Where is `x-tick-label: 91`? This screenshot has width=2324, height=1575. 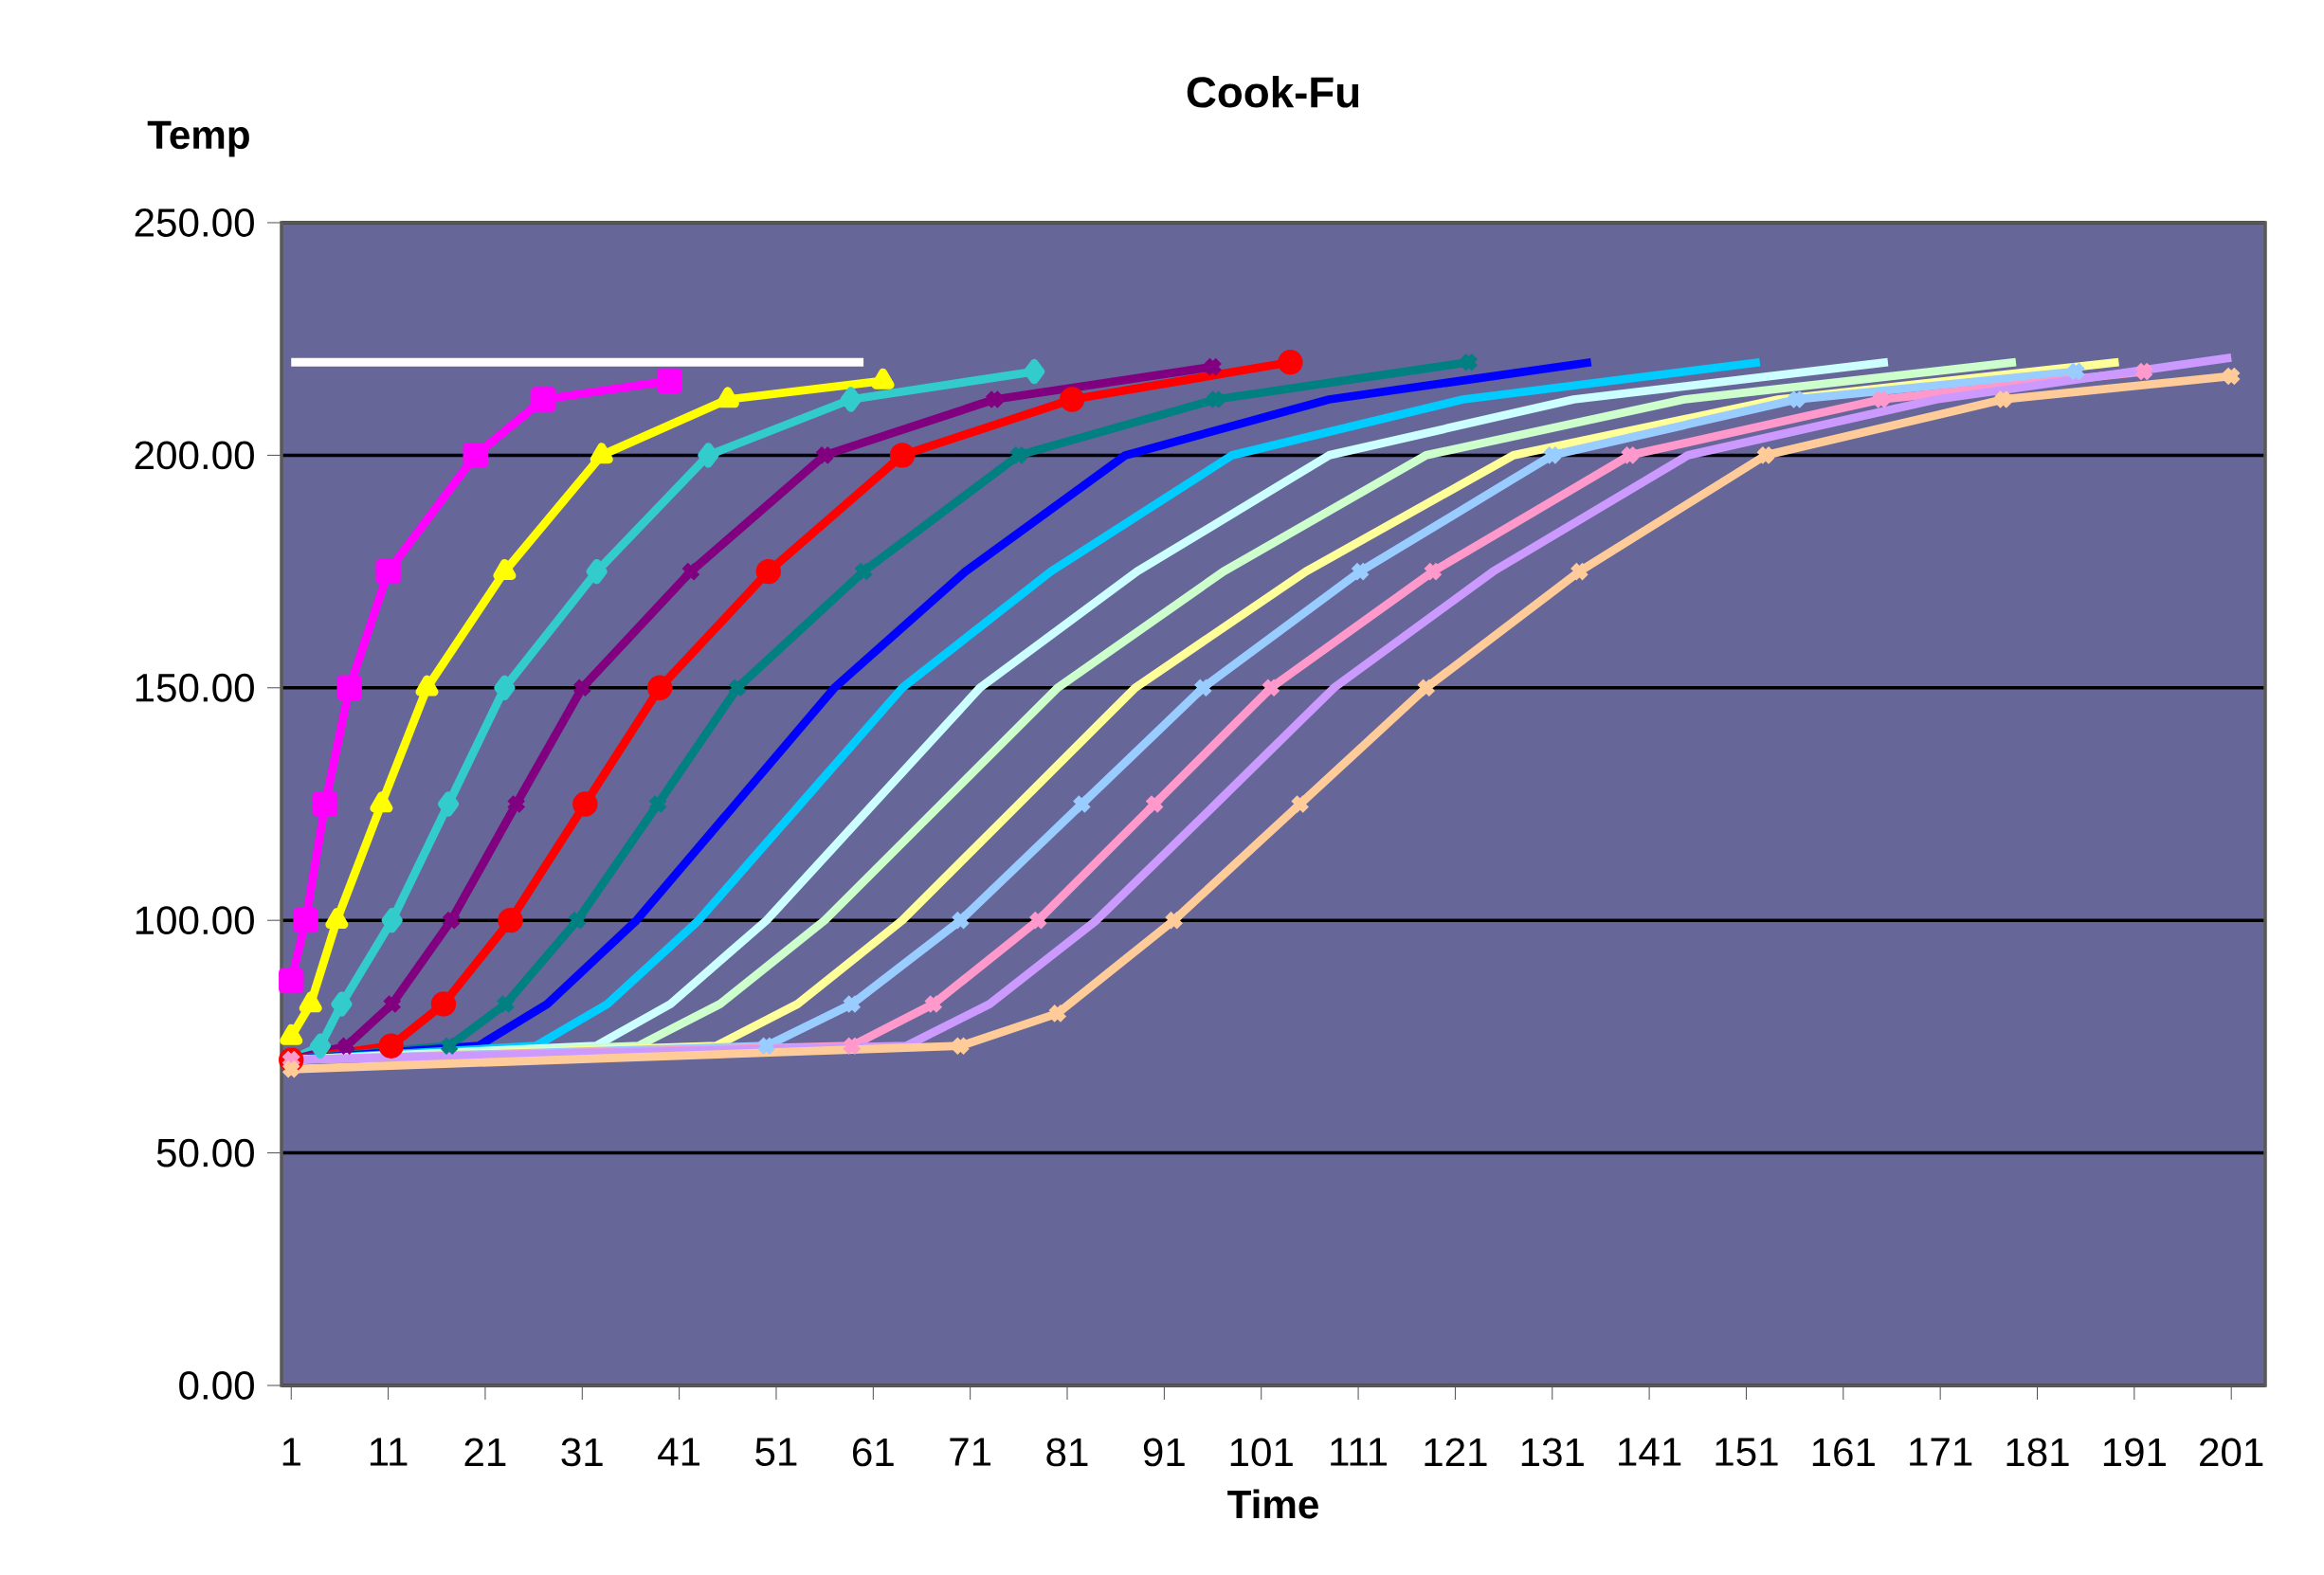 x-tick-label: 91 is located at coordinates (1164, 1452).